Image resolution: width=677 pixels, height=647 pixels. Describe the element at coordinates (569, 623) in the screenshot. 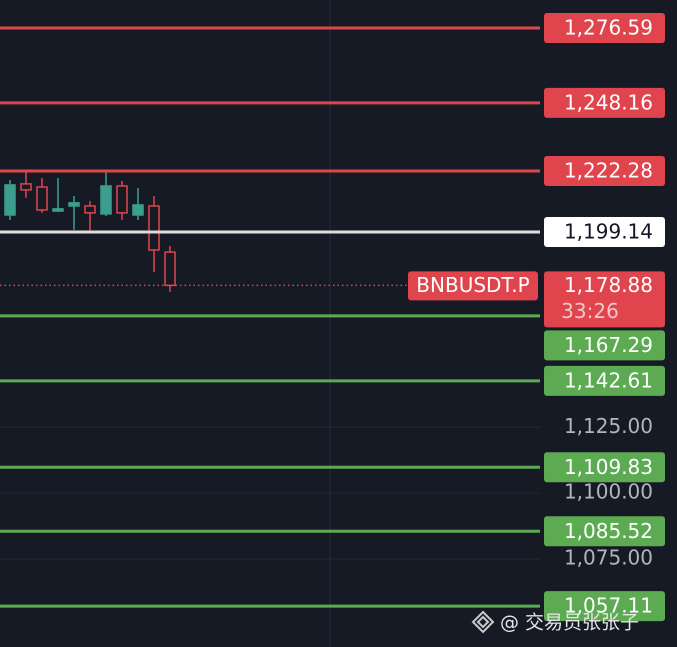

I see `watermark: @ 交易员张张子` at that location.